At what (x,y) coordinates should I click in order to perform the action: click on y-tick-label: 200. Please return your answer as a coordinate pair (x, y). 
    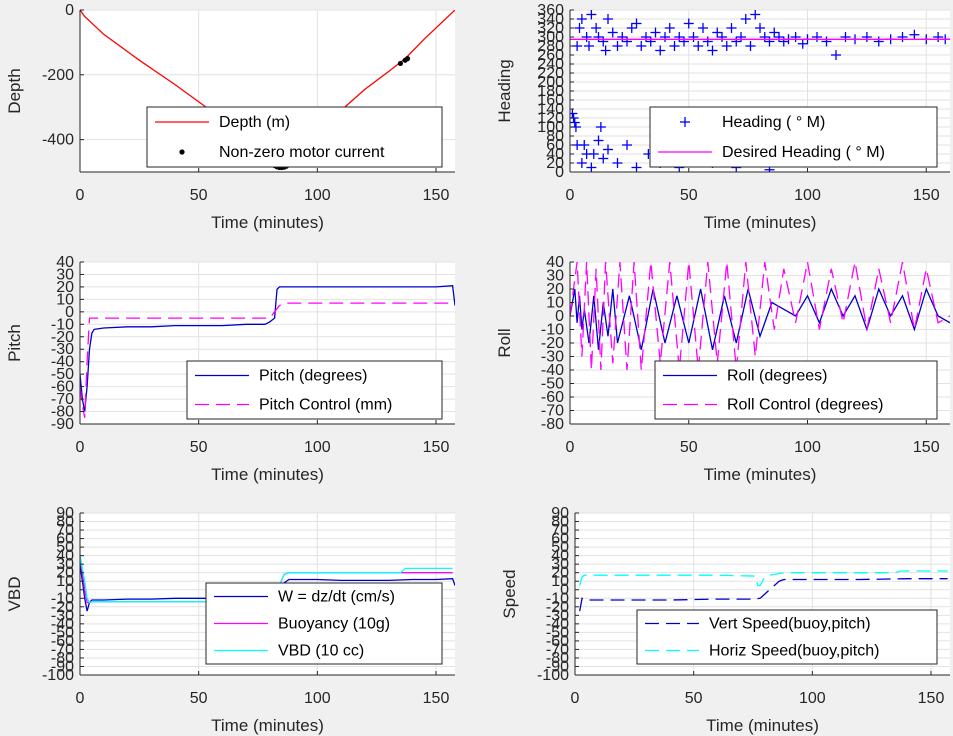
    Looking at the image, I should click on (550, 82).